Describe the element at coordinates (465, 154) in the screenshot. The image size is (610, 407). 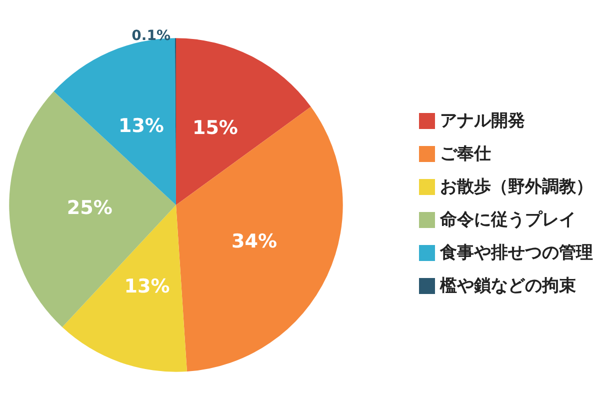
I see `legend-label: ご奉仕` at that location.